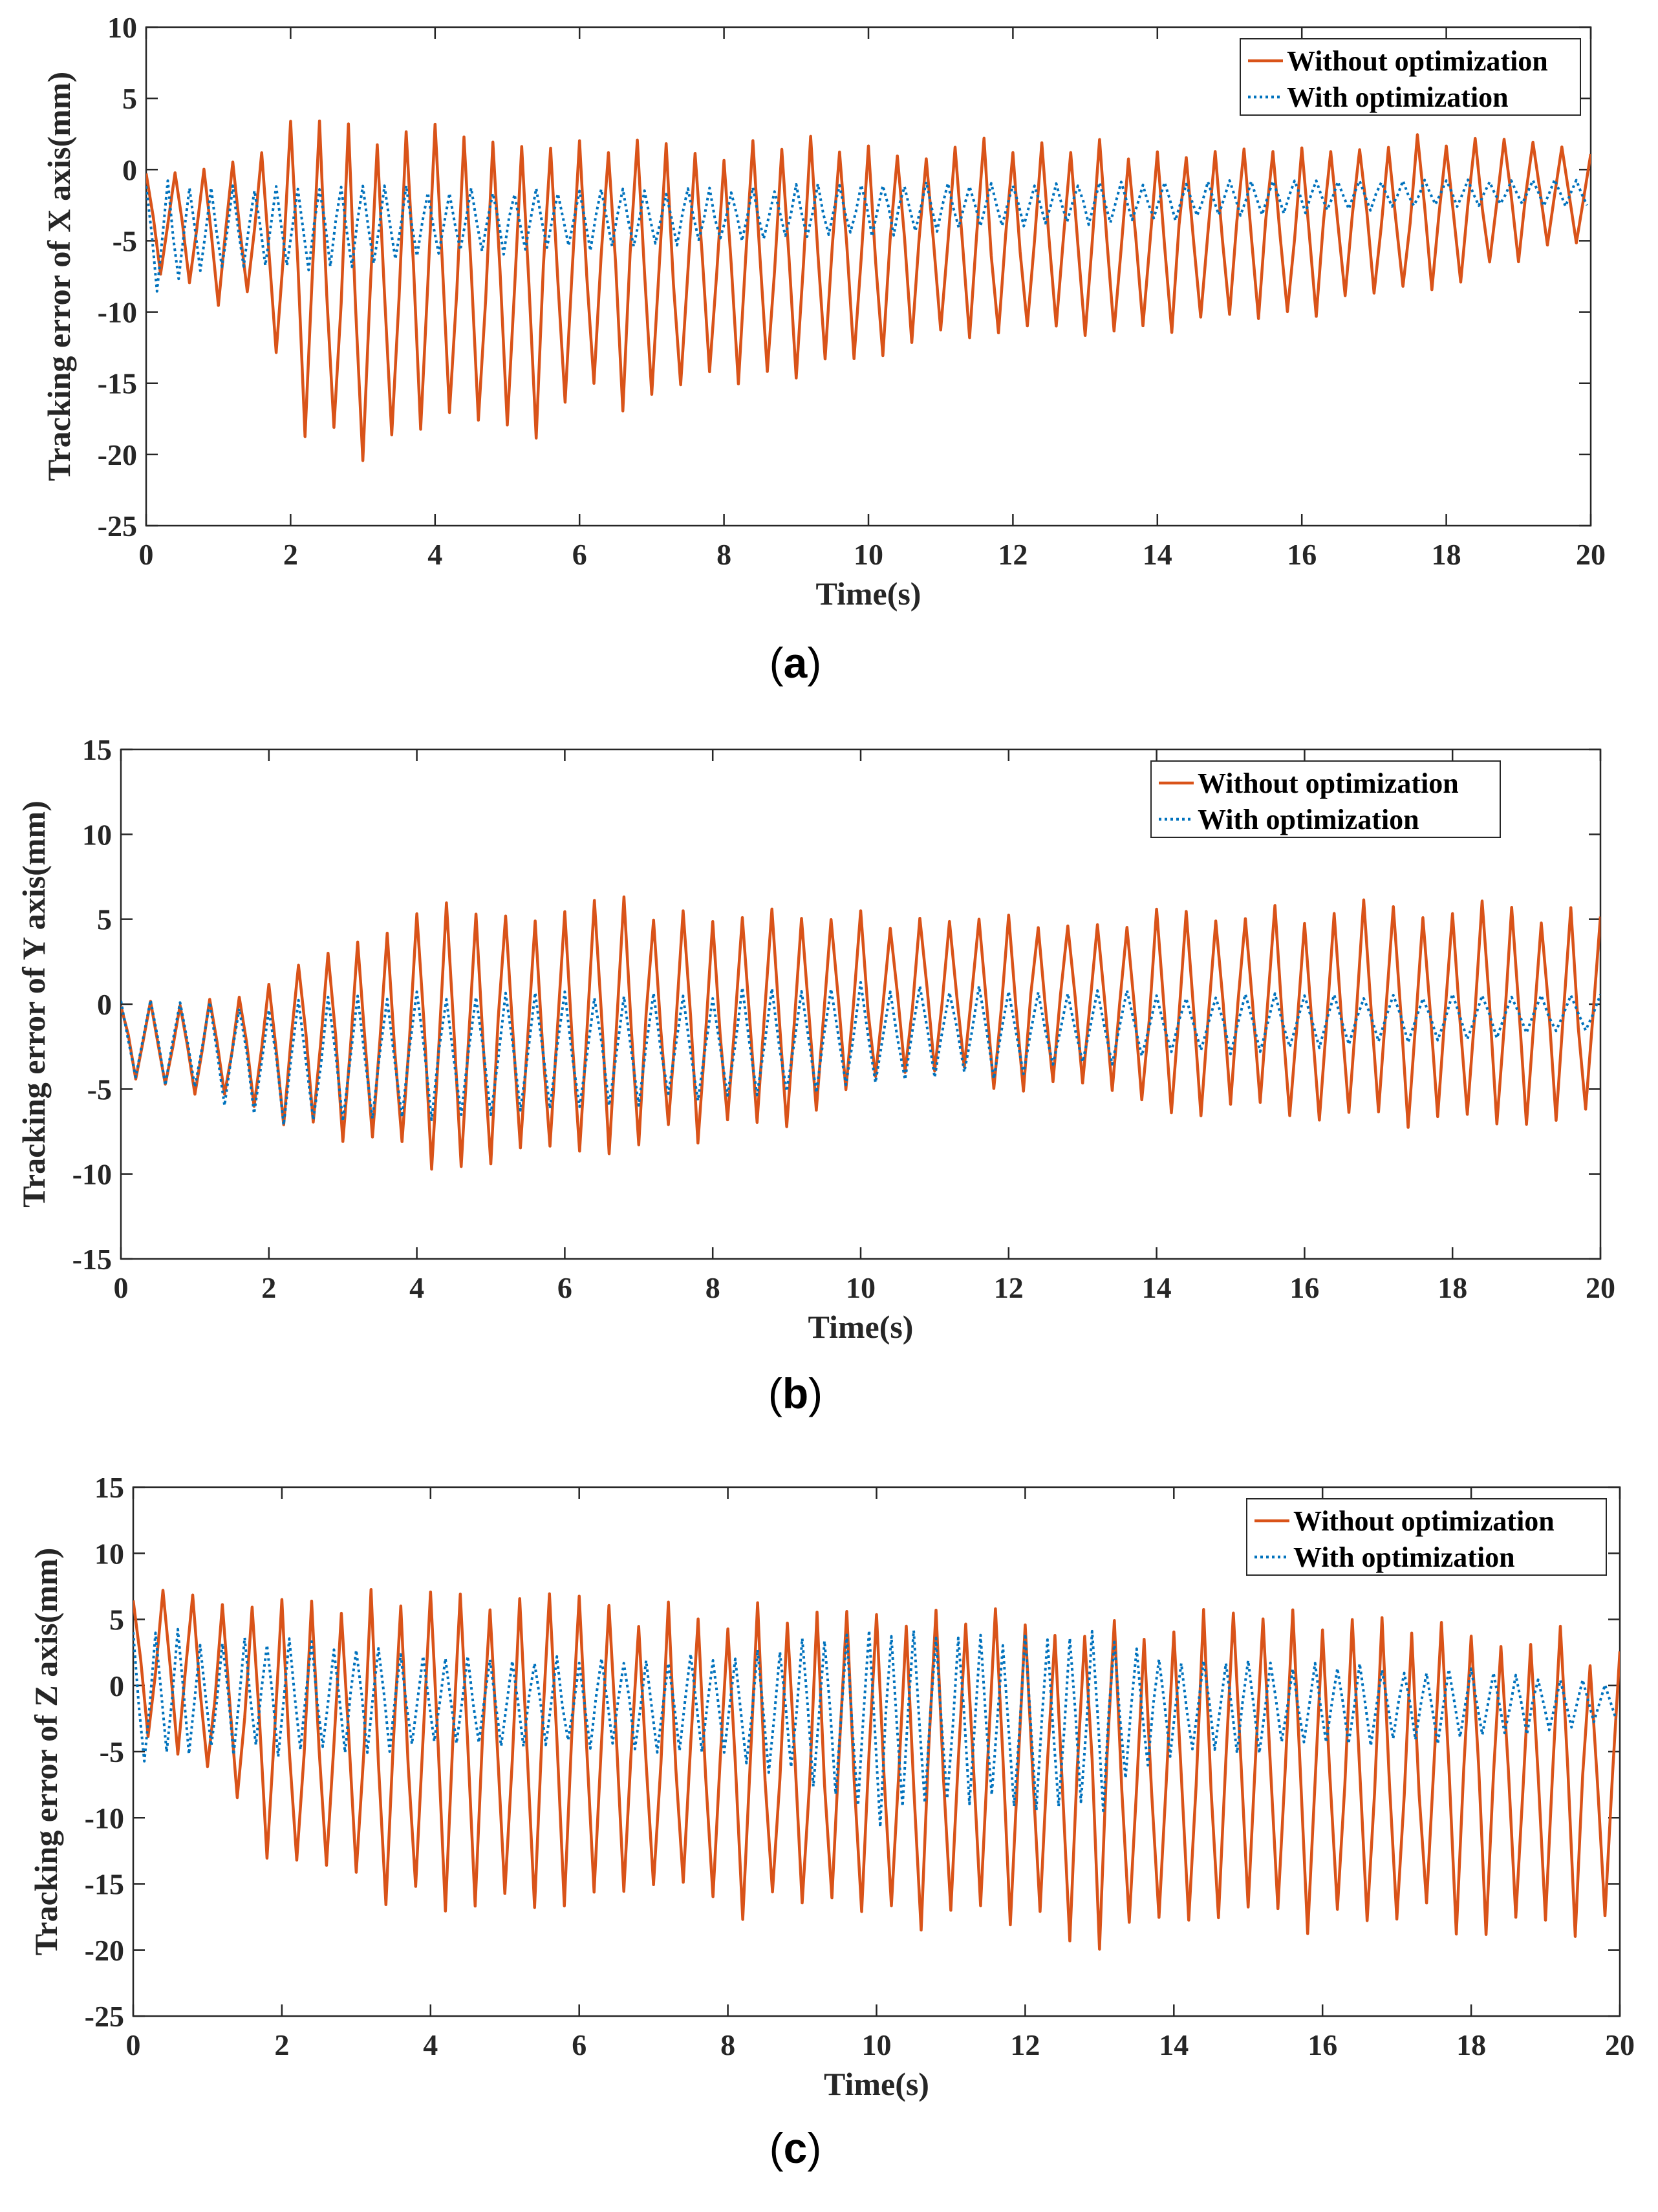  Describe the element at coordinates (59, 276) in the screenshot. I see `y-axis-label: Tracking error of X axis(mm)` at that location.